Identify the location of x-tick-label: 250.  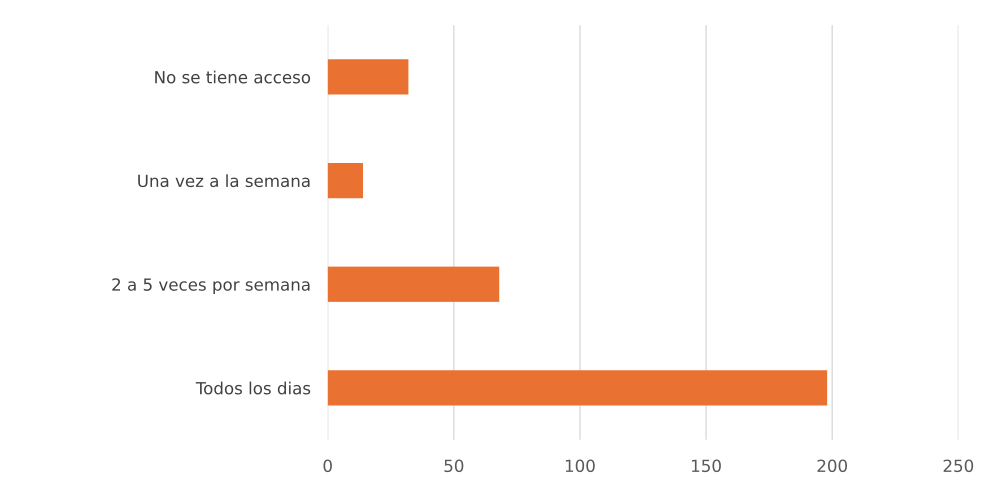
(959, 465).